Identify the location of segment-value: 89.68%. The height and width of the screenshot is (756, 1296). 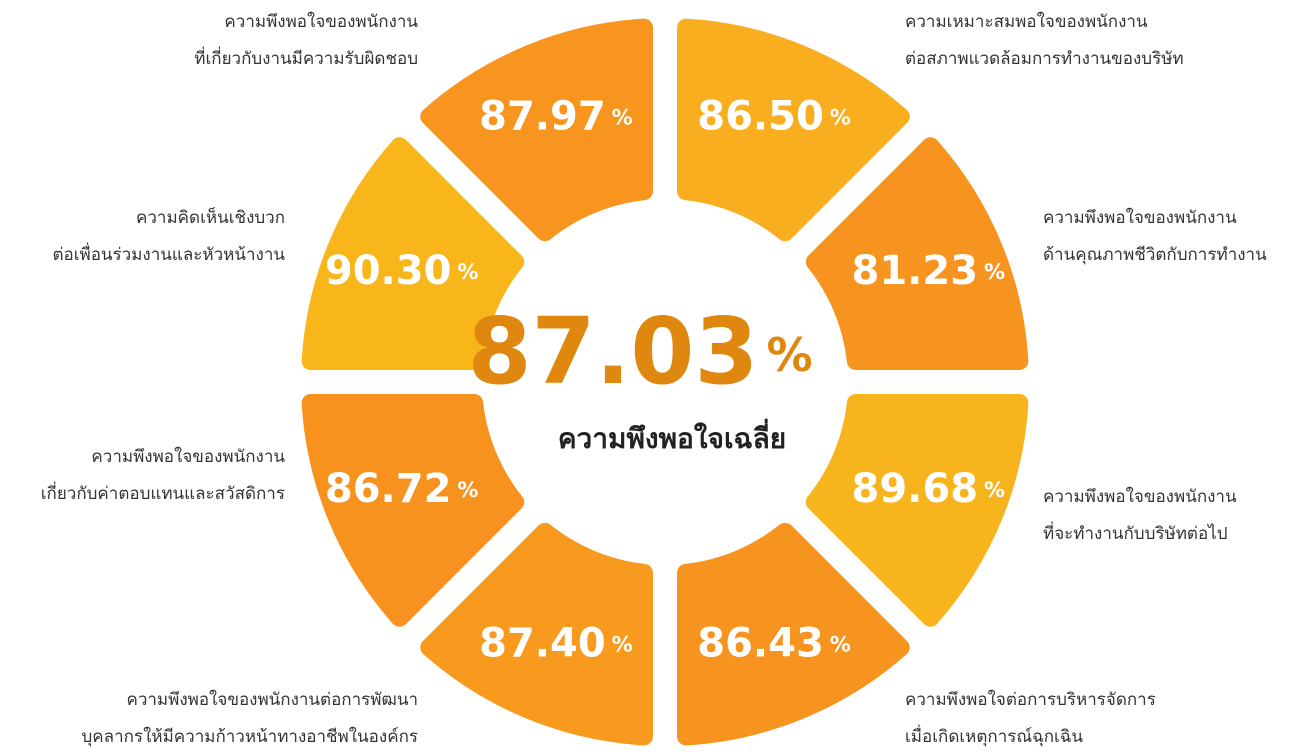
(929, 489).